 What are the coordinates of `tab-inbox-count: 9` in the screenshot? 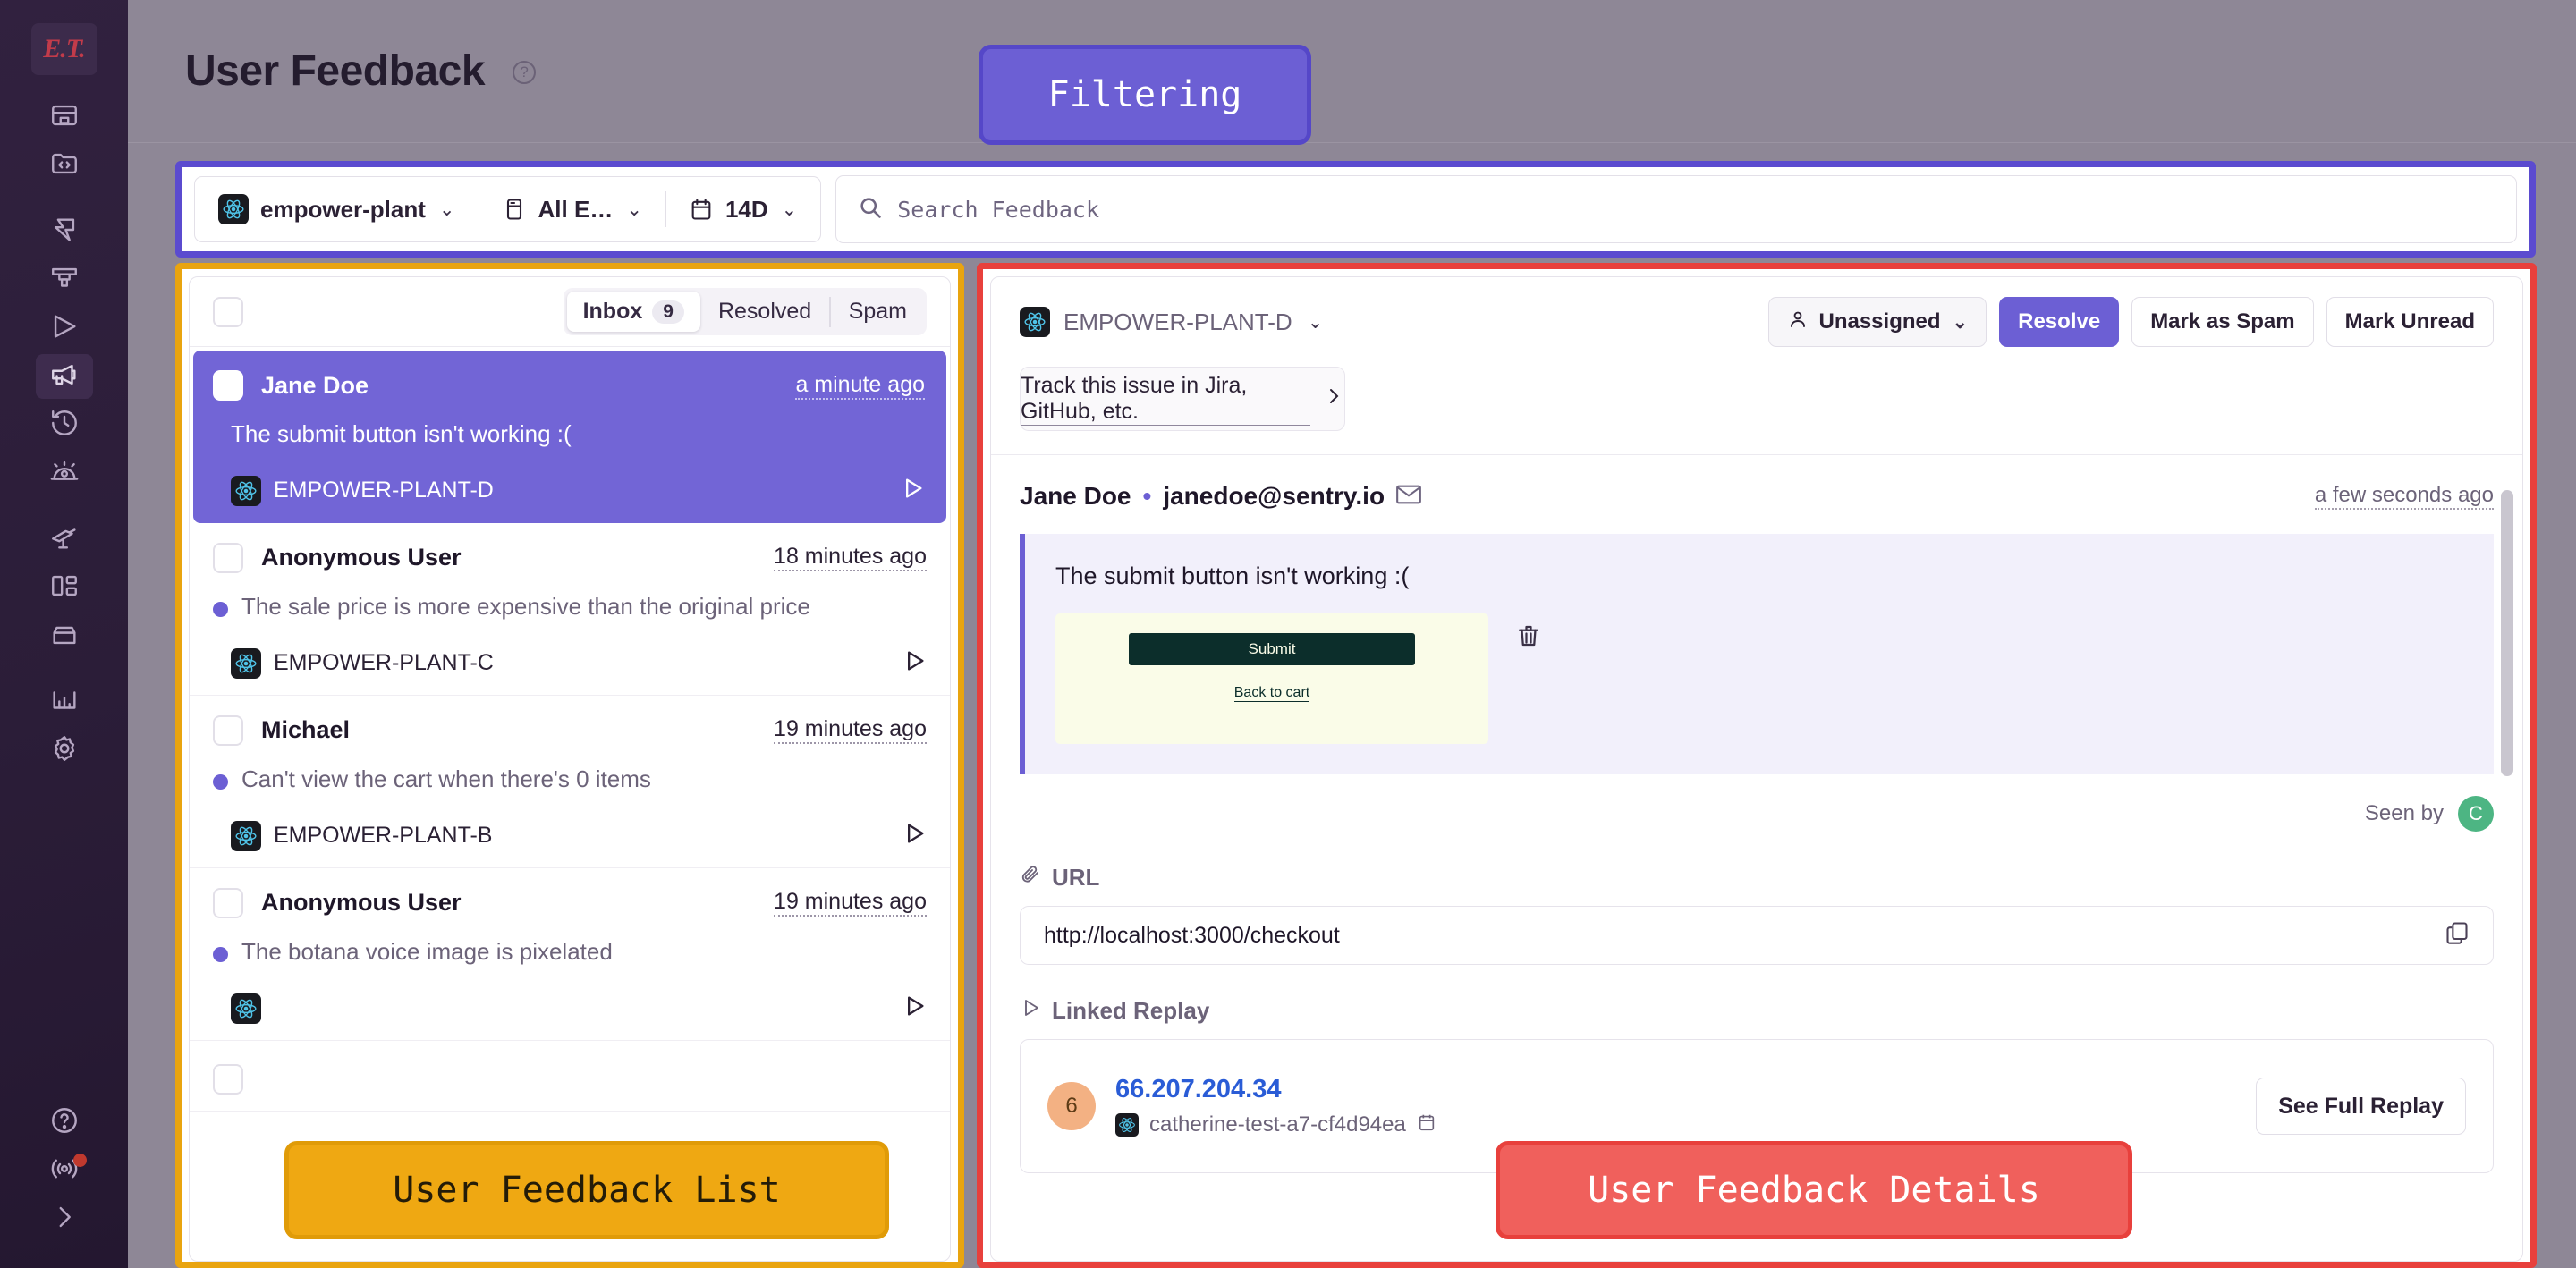 It's located at (668, 312).